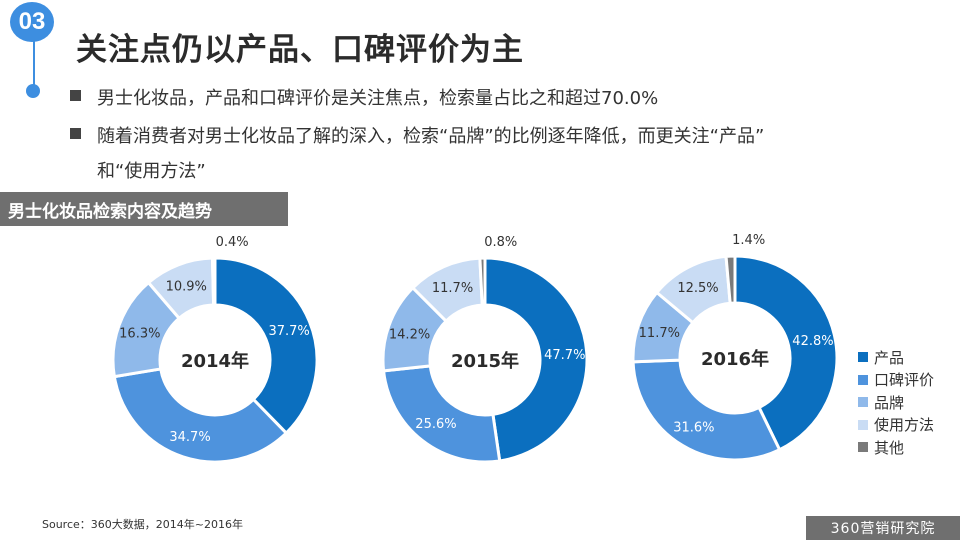 Image resolution: width=960 pixels, height=540 pixels. Describe the element at coordinates (889, 447) in the screenshot. I see `legend-label: 其他` at that location.